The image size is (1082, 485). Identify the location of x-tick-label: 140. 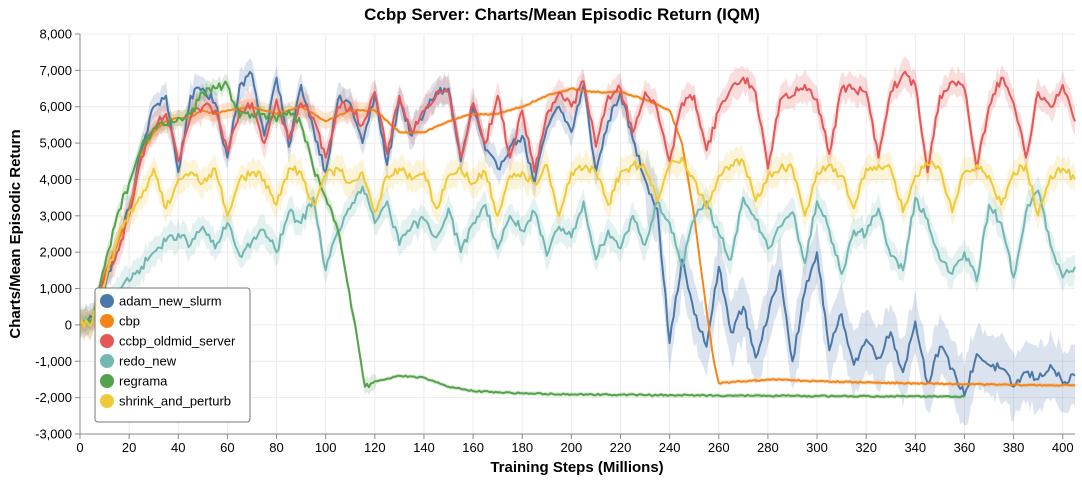
(424, 447).